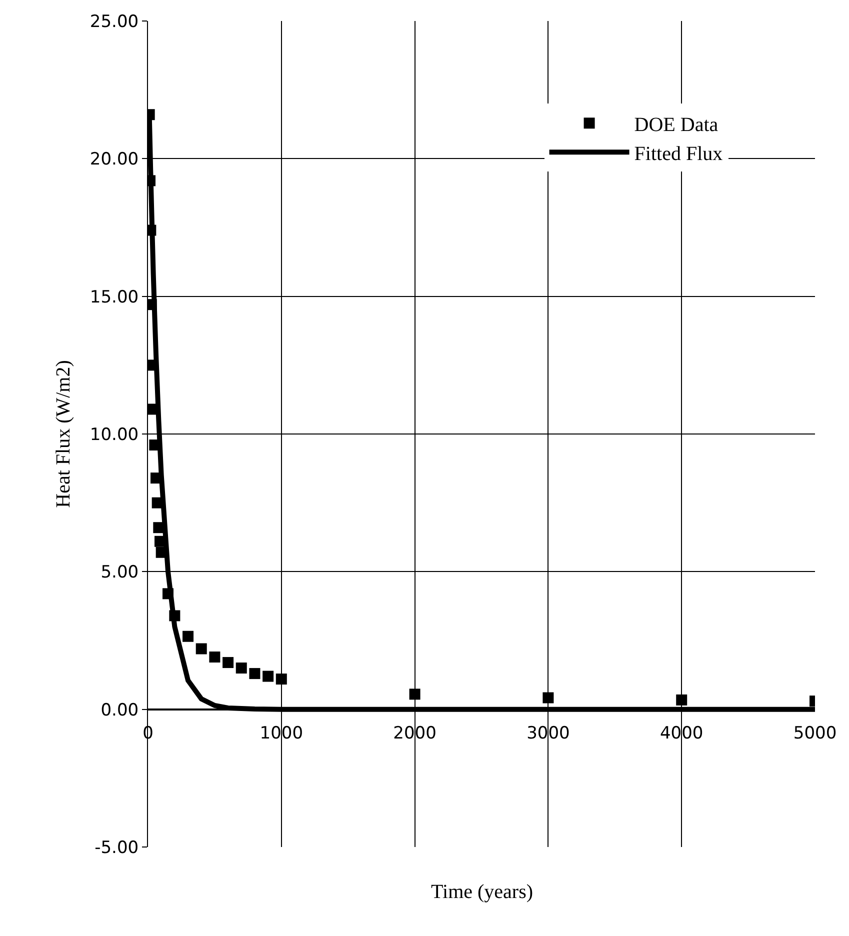 This screenshot has width=849, height=936. What do you see at coordinates (119, 710) in the screenshot?
I see `y-tick-label: 0.00` at bounding box center [119, 710].